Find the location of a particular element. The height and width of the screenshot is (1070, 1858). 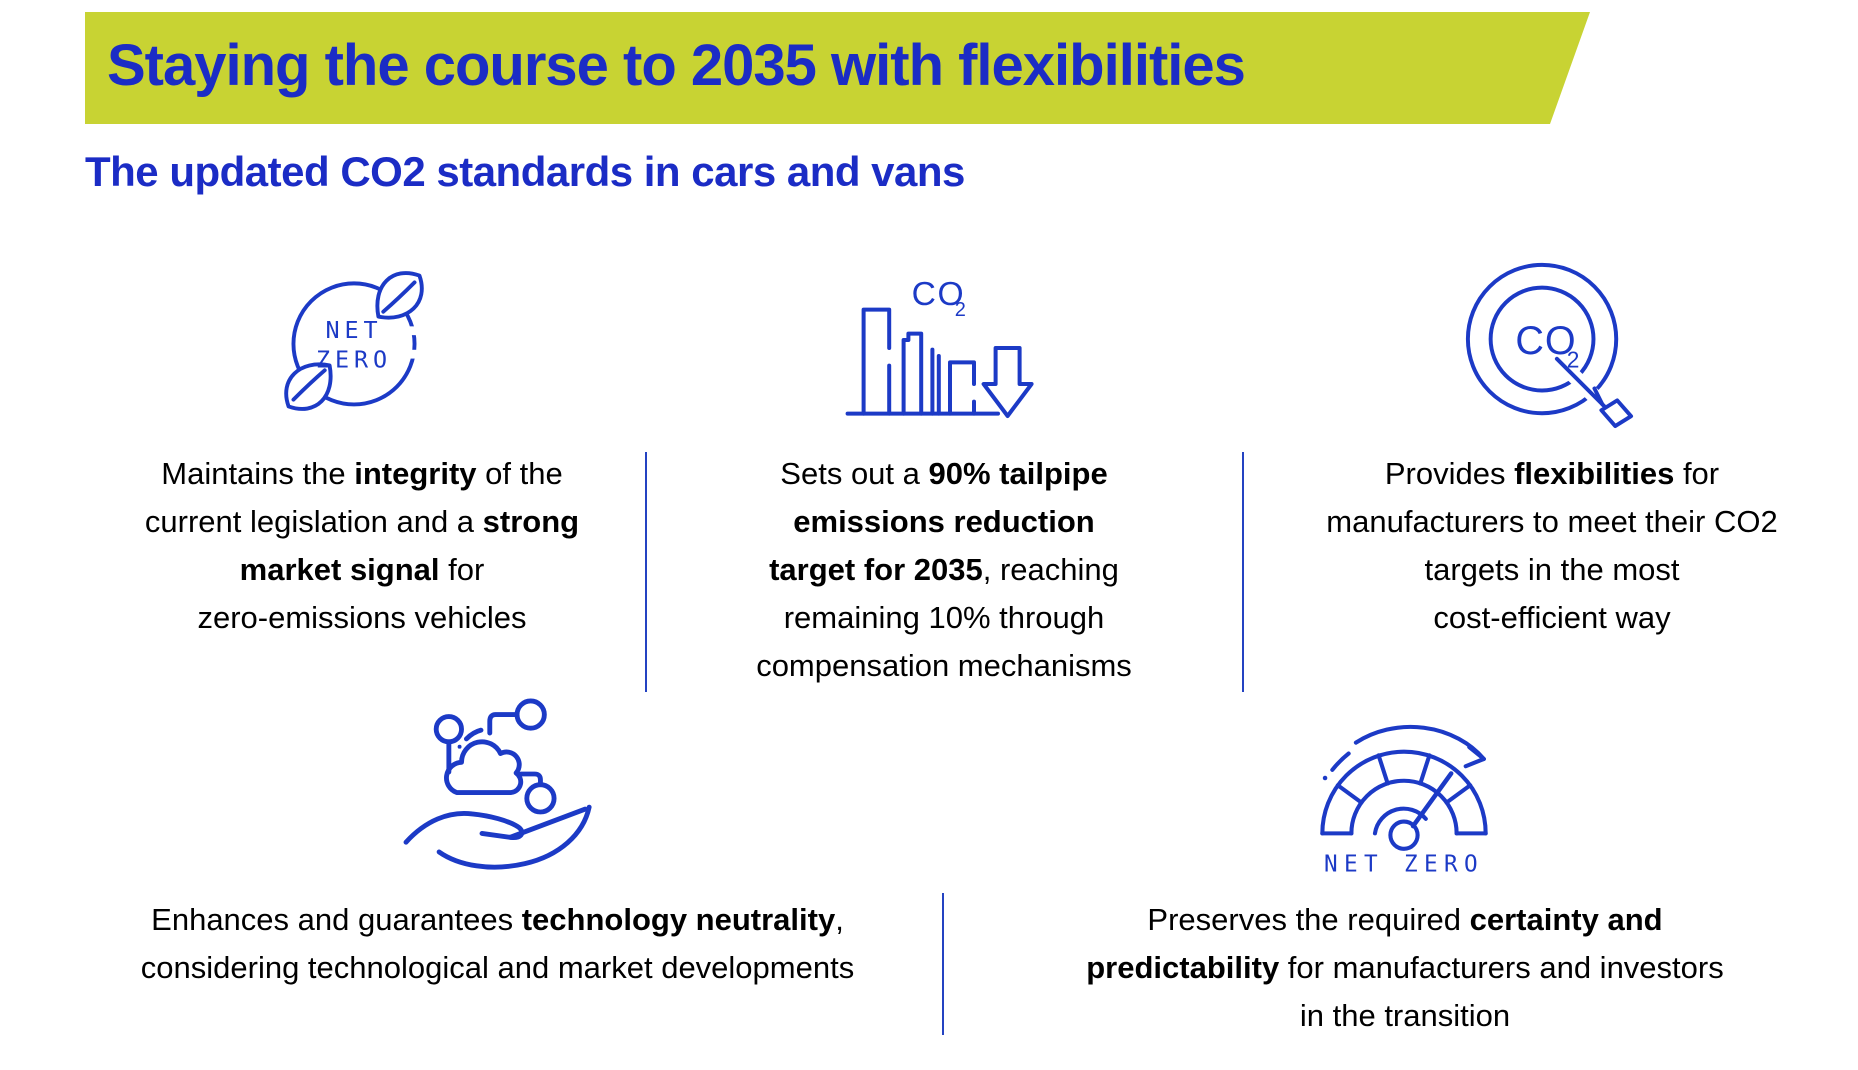

co2-label: CO is located at coordinates (939, 294).